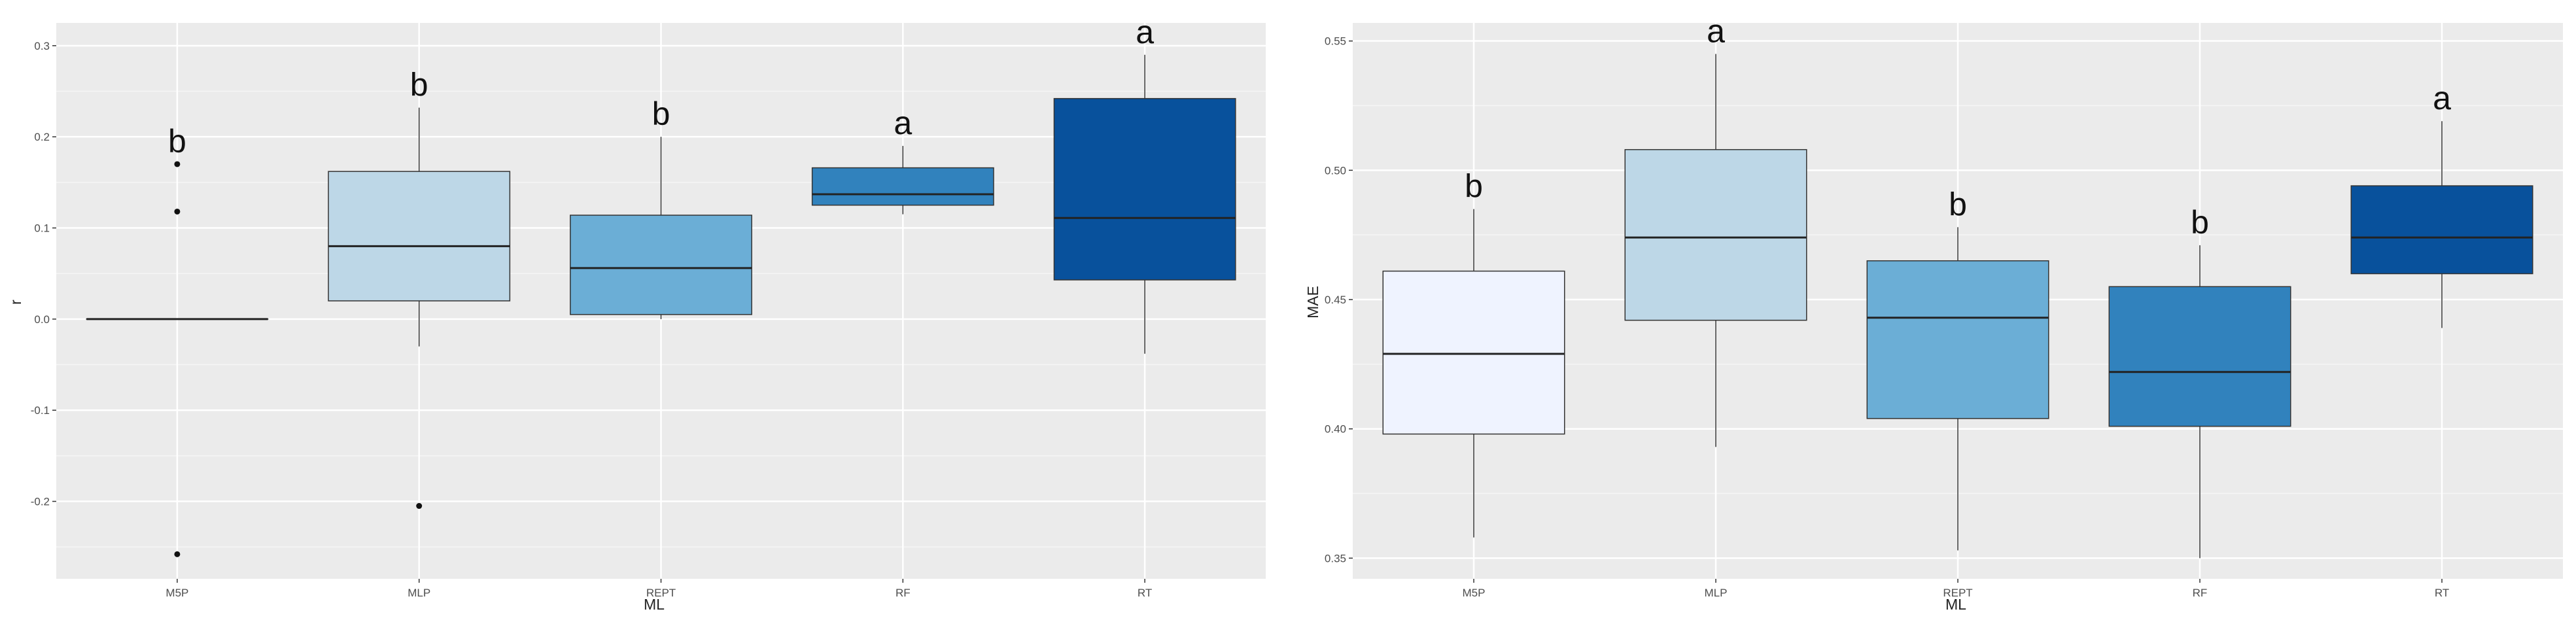  I want to click on y-axis-title: r, so click(15, 303).